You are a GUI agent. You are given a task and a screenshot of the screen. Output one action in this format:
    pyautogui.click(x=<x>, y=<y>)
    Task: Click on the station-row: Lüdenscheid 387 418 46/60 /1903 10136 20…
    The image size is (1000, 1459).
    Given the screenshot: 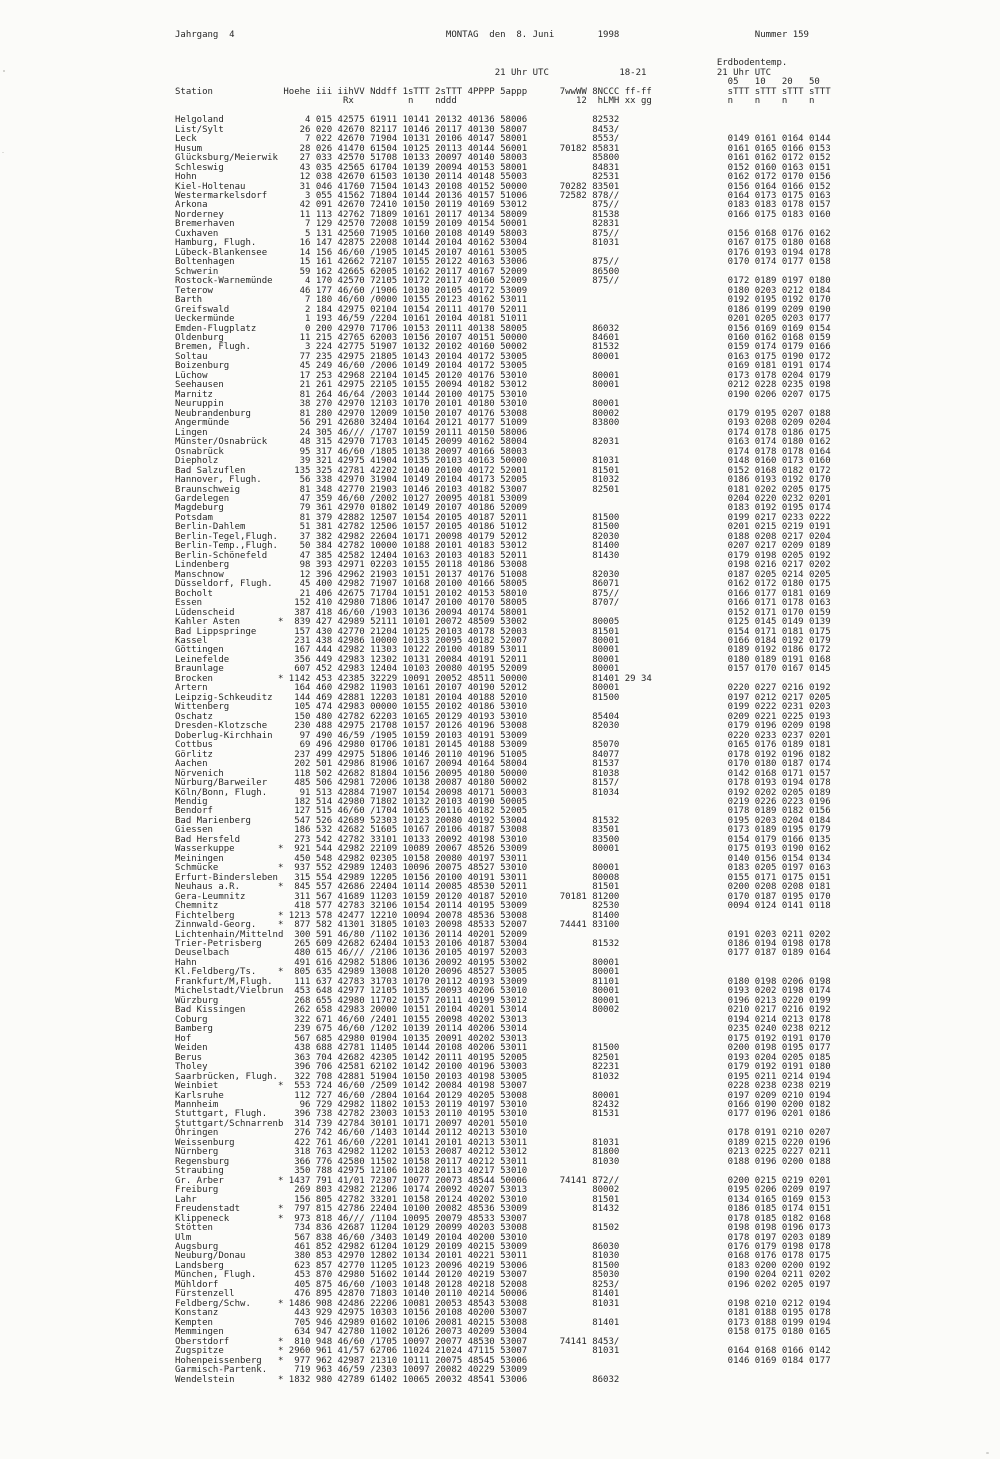 What is the action you would take?
    pyautogui.click(x=503, y=612)
    